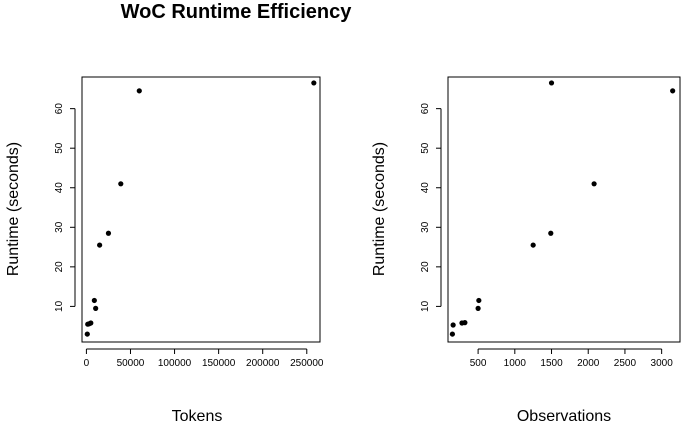  Describe the element at coordinates (307, 363) in the screenshot. I see `x-tick-label: 250000` at that location.